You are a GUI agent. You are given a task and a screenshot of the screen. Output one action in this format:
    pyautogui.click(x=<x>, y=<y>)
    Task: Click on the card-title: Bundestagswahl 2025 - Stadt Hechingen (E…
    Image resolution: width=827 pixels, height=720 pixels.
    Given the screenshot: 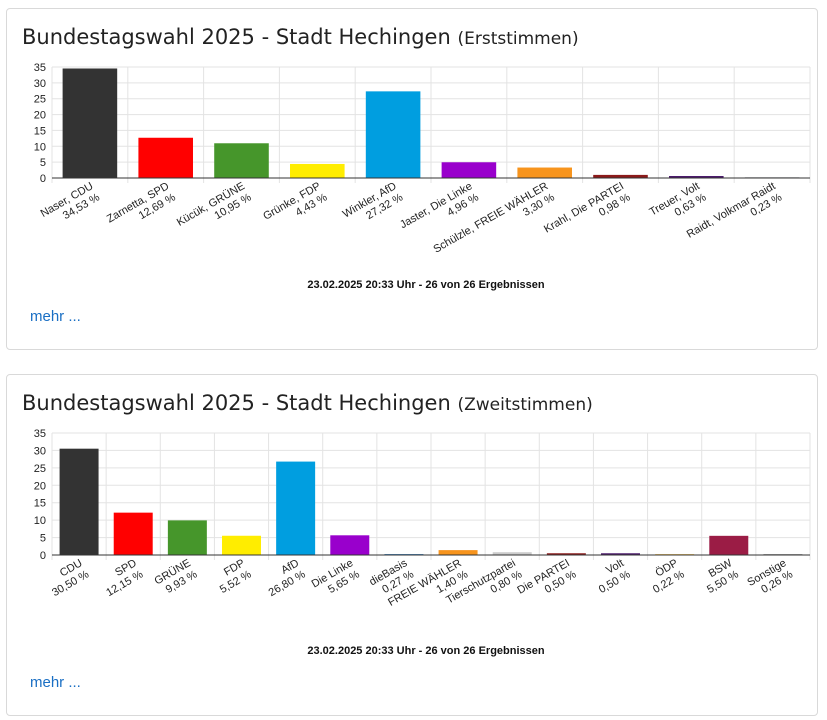 What is the action you would take?
    pyautogui.click(x=300, y=37)
    